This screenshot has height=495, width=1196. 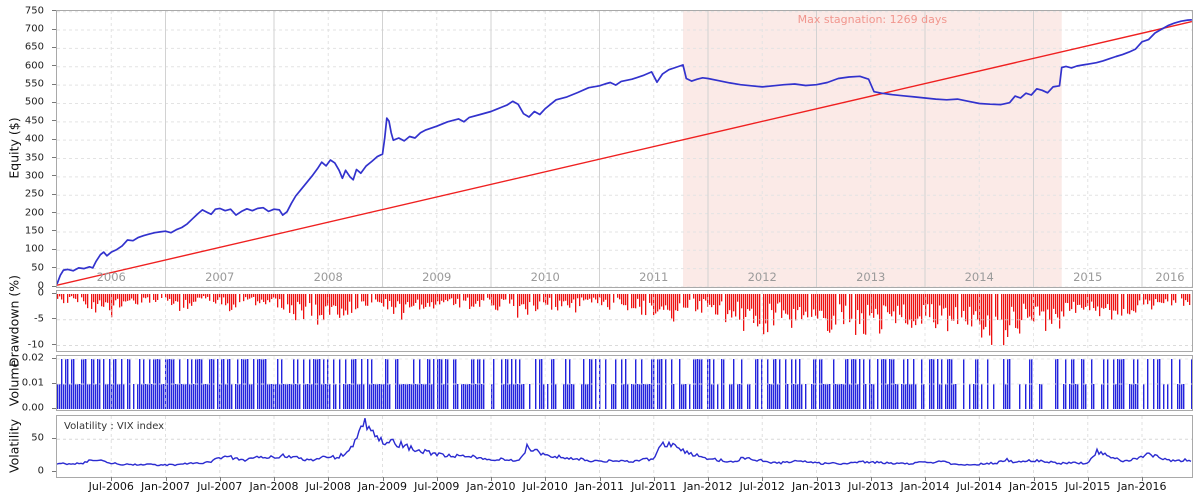 What do you see at coordinates (274, 486) in the screenshot?
I see `x-axis-label: Jan-2008` at bounding box center [274, 486].